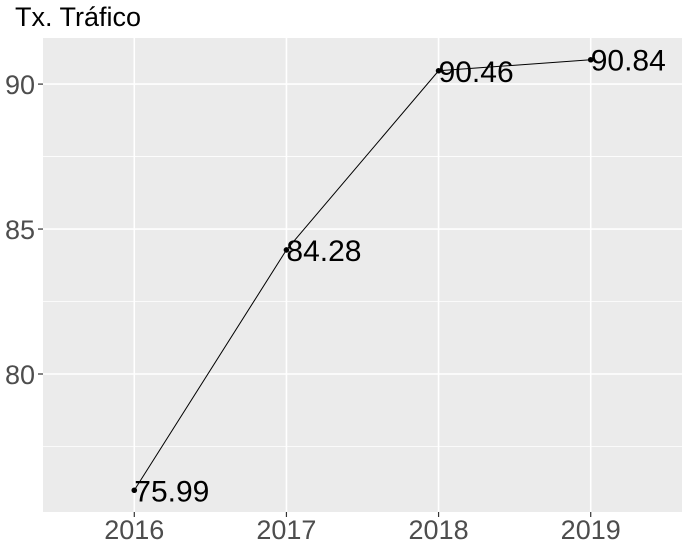 The width and height of the screenshot is (689, 551). Describe the element at coordinates (476, 72) in the screenshot. I see `data-label: 90.46` at that location.